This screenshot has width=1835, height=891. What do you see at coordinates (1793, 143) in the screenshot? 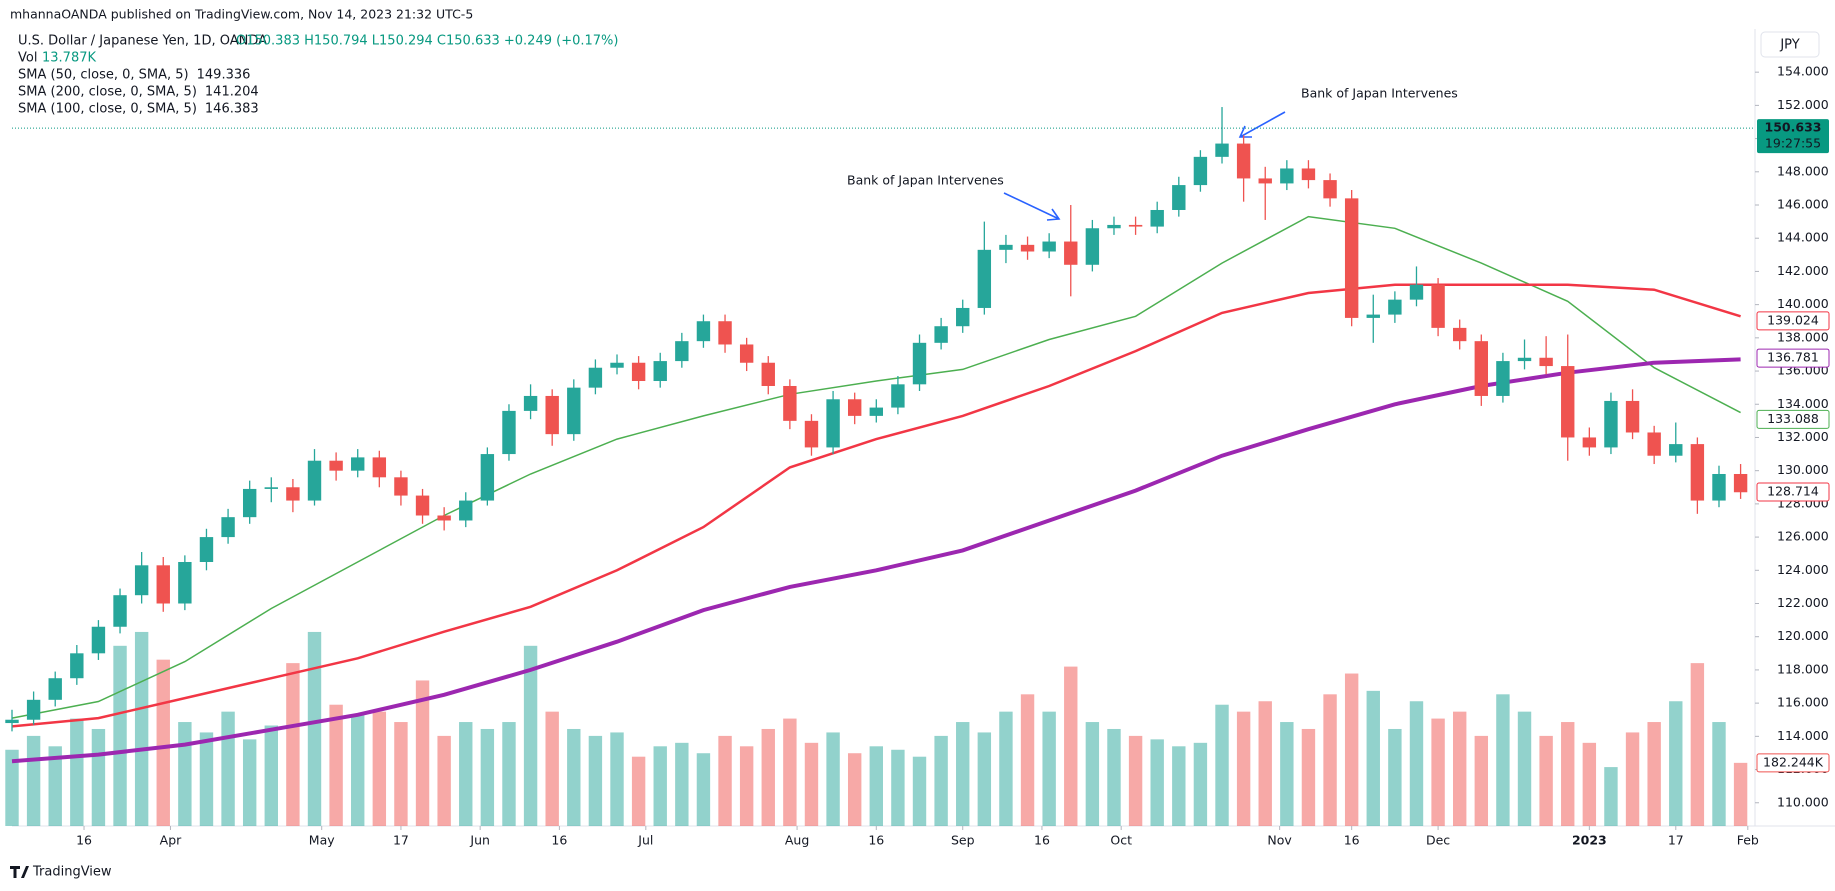
I see `countdown: 19:27:55` at bounding box center [1793, 143].